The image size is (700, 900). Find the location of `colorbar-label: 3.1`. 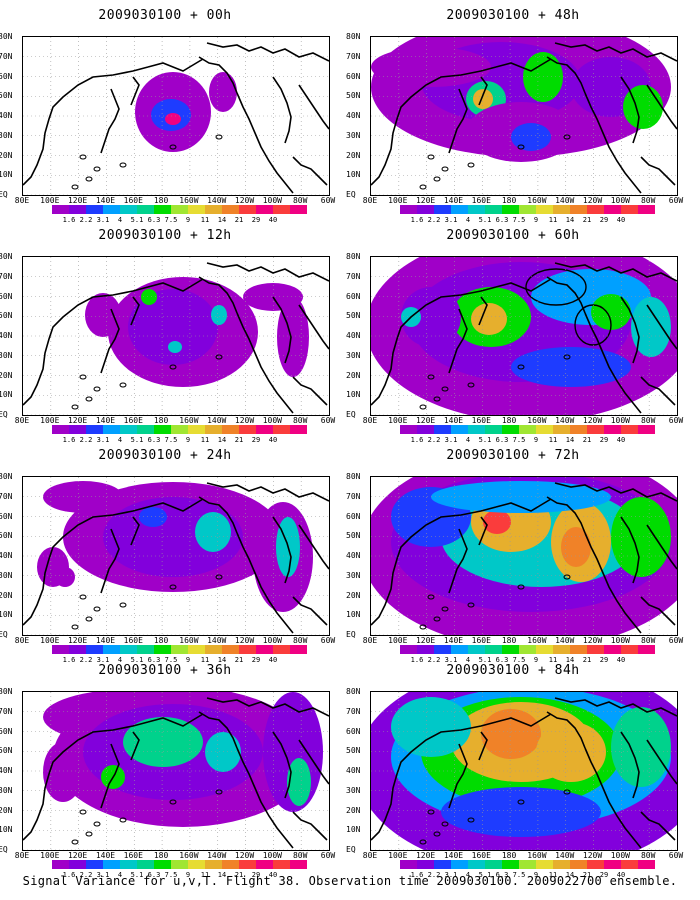

colorbar-label: 3.1 is located at coordinates (451, 440).